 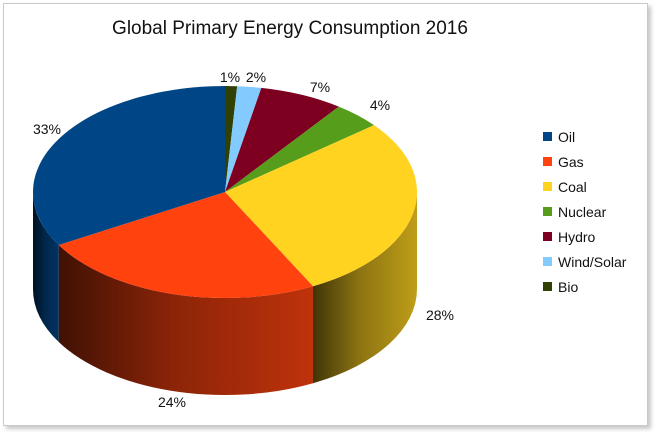 What do you see at coordinates (568, 286) in the screenshot?
I see `legend-label: Bio` at bounding box center [568, 286].